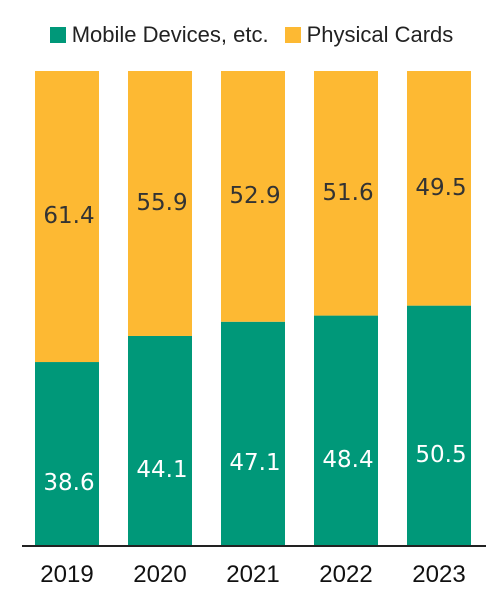  I want to click on x-tick-label-2020: 2020, so click(159, 574).